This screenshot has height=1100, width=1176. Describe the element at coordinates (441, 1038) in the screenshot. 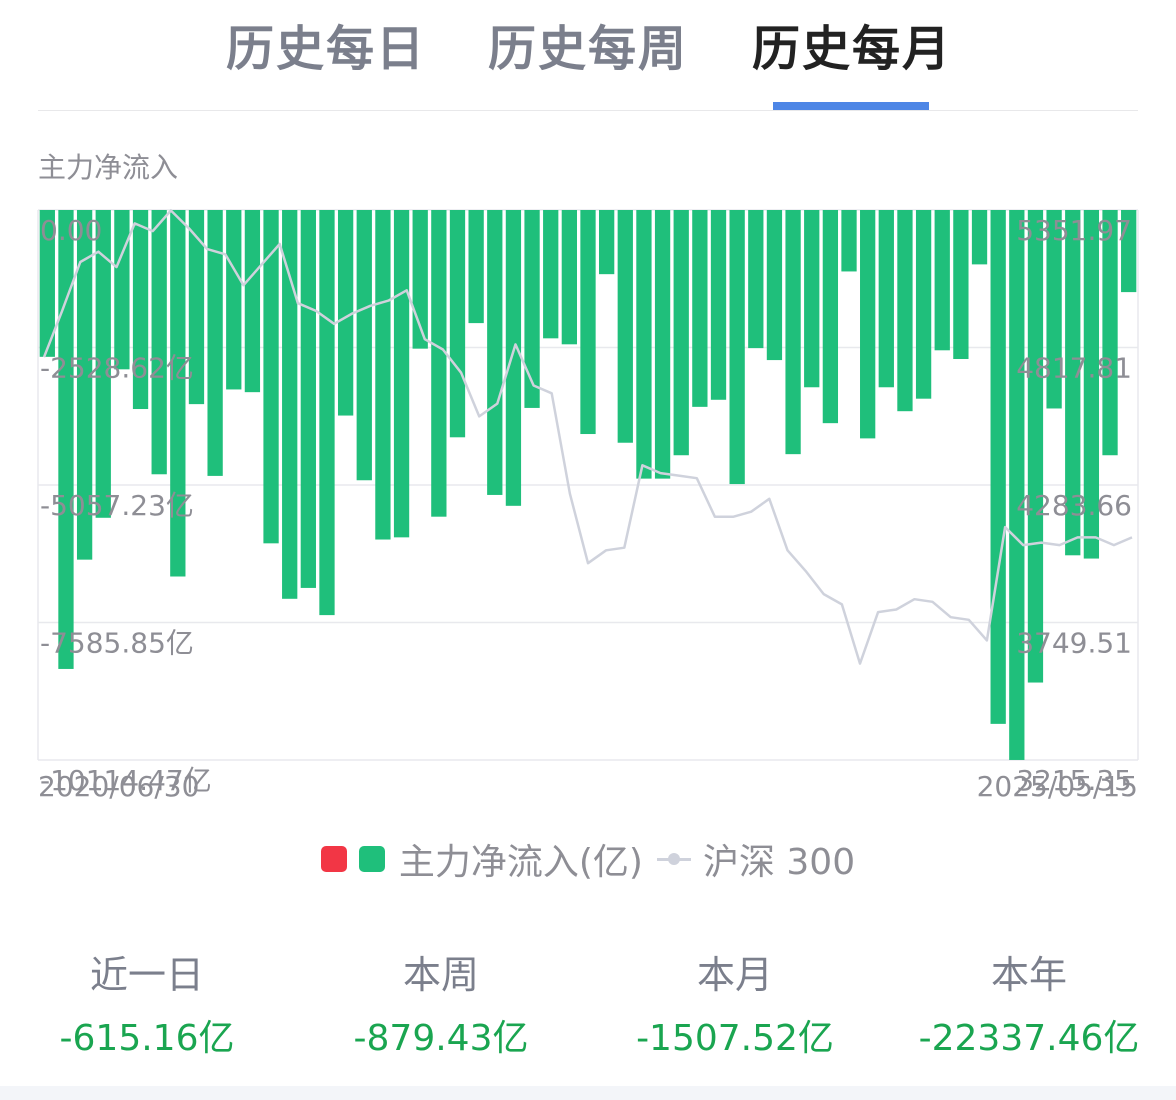

I see `stat-value: -879.43亿` at that location.